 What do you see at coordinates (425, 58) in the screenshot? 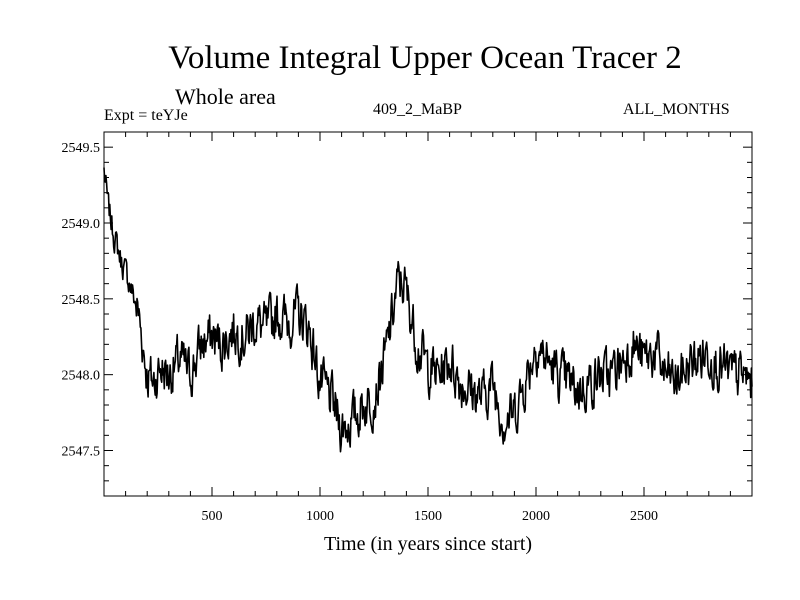
I see `chart-title: Volume Integral Upper Ocean Tracer 2` at bounding box center [425, 58].